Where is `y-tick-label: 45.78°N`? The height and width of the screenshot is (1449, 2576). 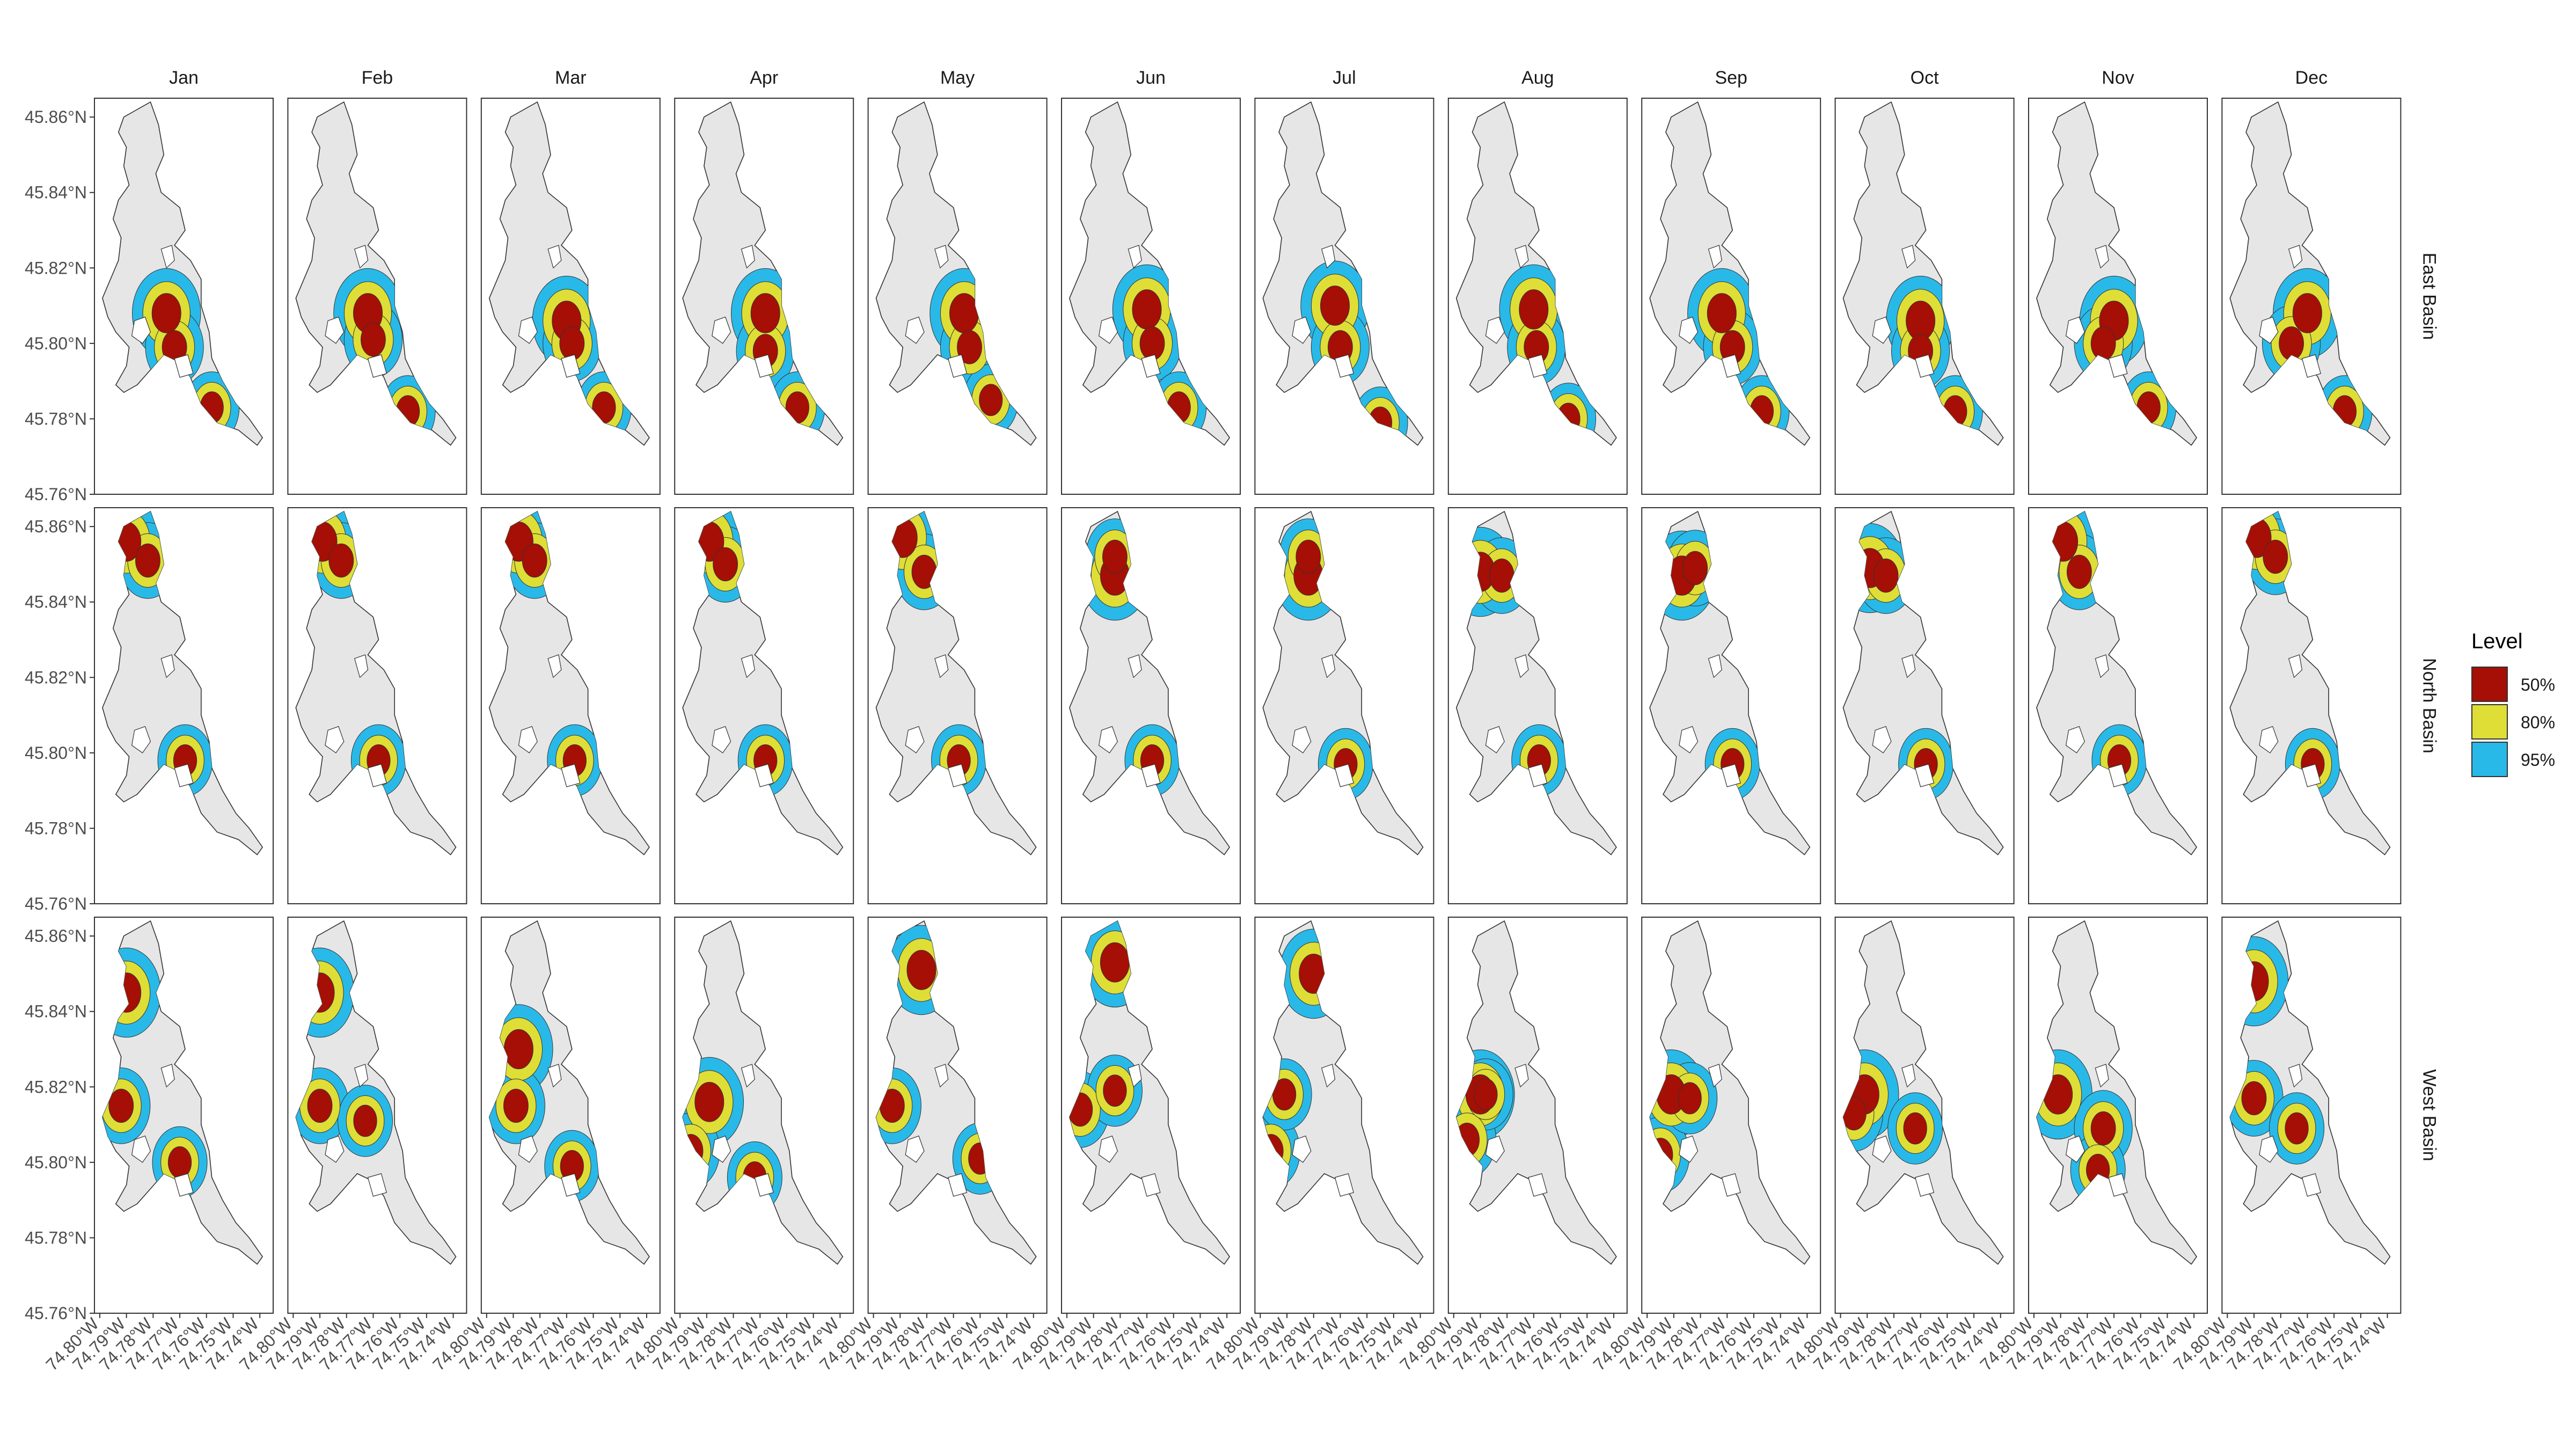
y-tick-label: 45.78°N is located at coordinates (56, 828).